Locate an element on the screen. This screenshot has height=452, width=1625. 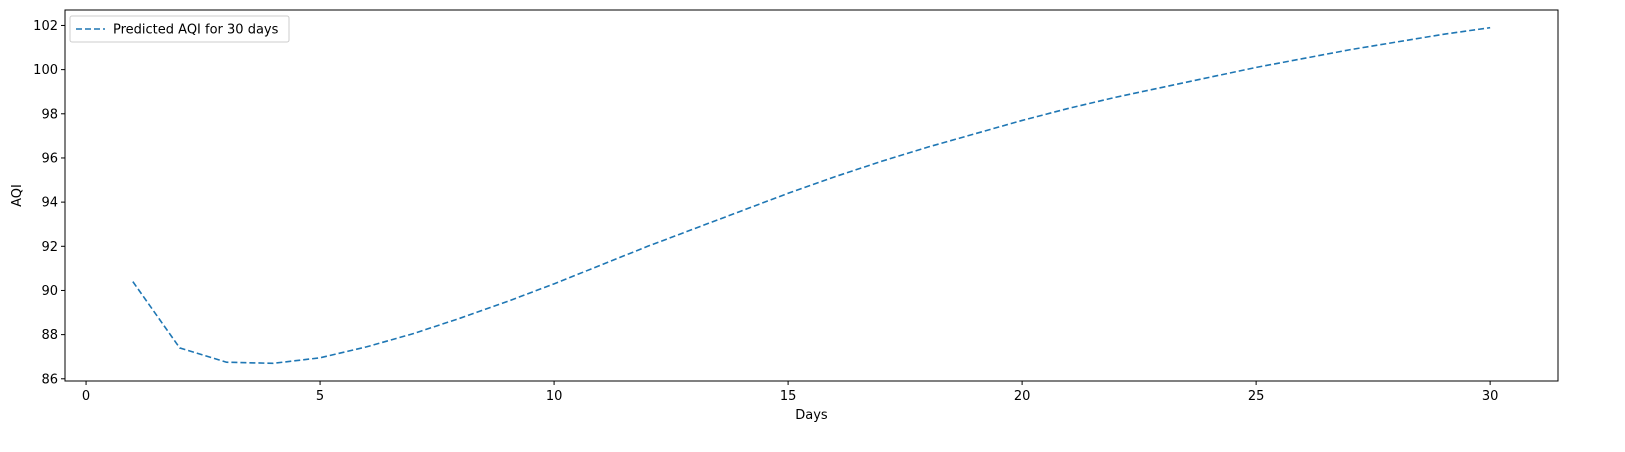
y-tick-label: 100 is located at coordinates (45, 70).